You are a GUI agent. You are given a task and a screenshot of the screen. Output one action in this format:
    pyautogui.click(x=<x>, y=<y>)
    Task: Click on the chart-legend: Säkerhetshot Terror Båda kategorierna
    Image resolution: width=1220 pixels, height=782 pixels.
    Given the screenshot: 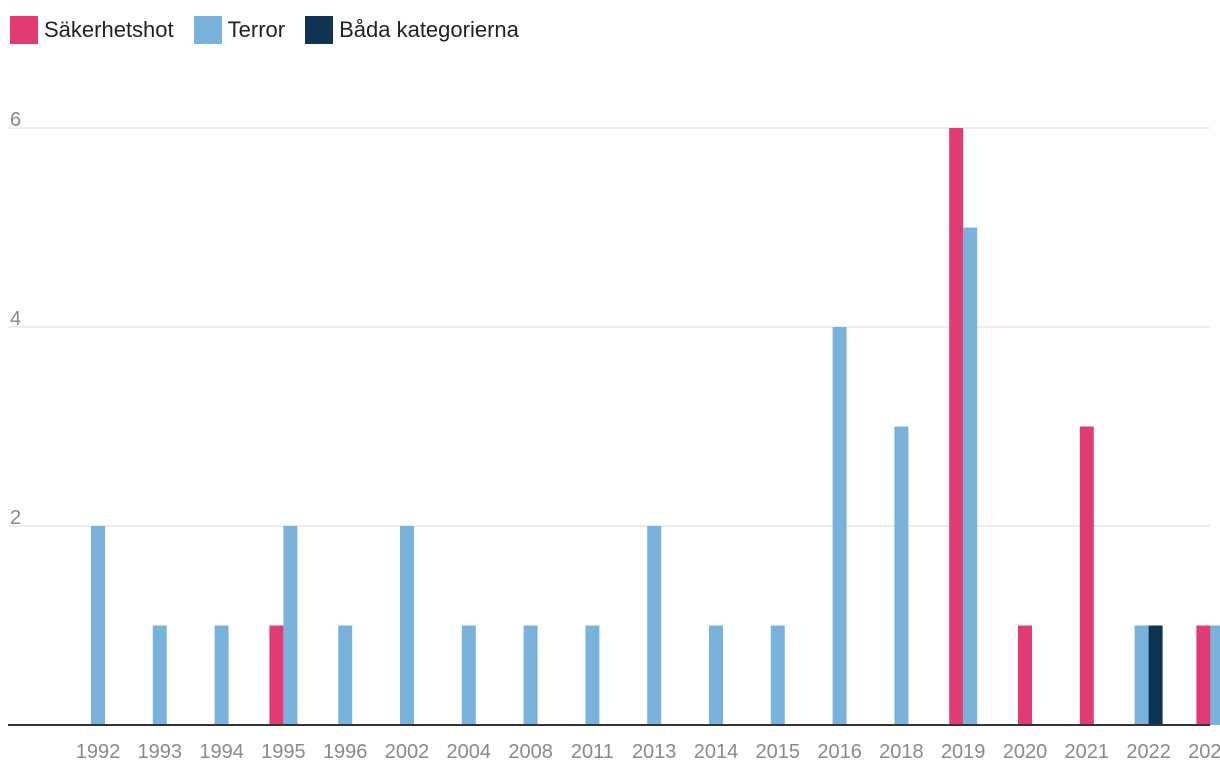 What is the action you would take?
    pyautogui.click(x=274, y=30)
    